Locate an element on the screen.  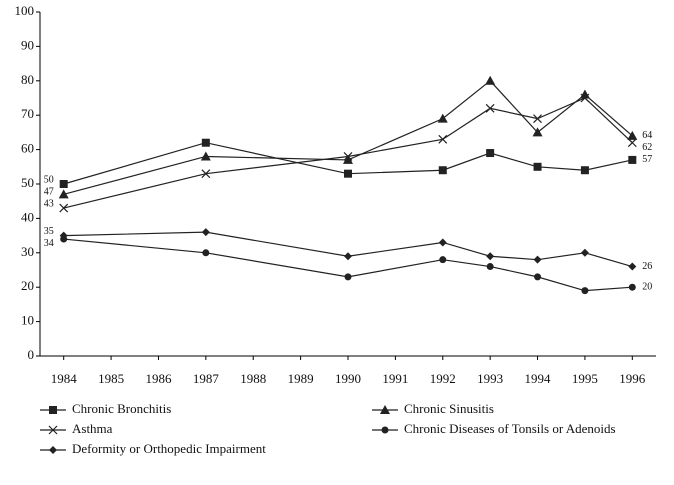
y-tick-label: 50 is located at coordinates (27, 182).